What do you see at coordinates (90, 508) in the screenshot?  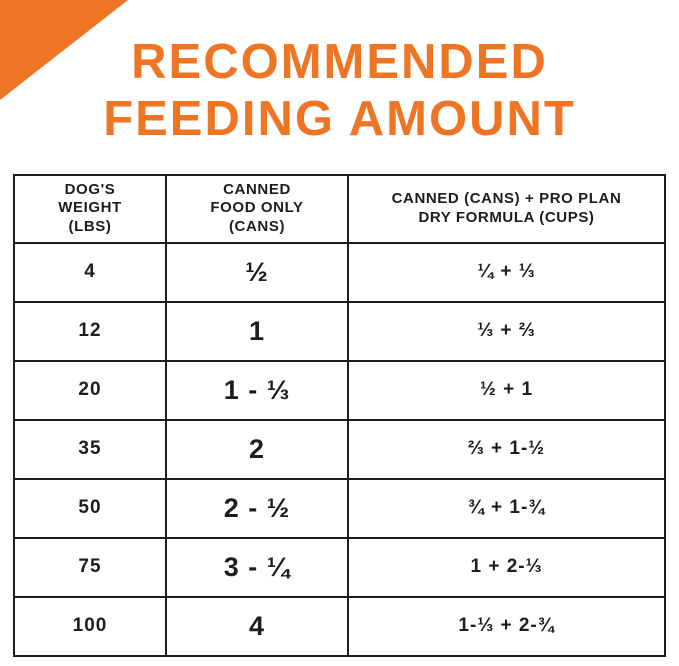 I see `cell-dogs-weight: 50` at bounding box center [90, 508].